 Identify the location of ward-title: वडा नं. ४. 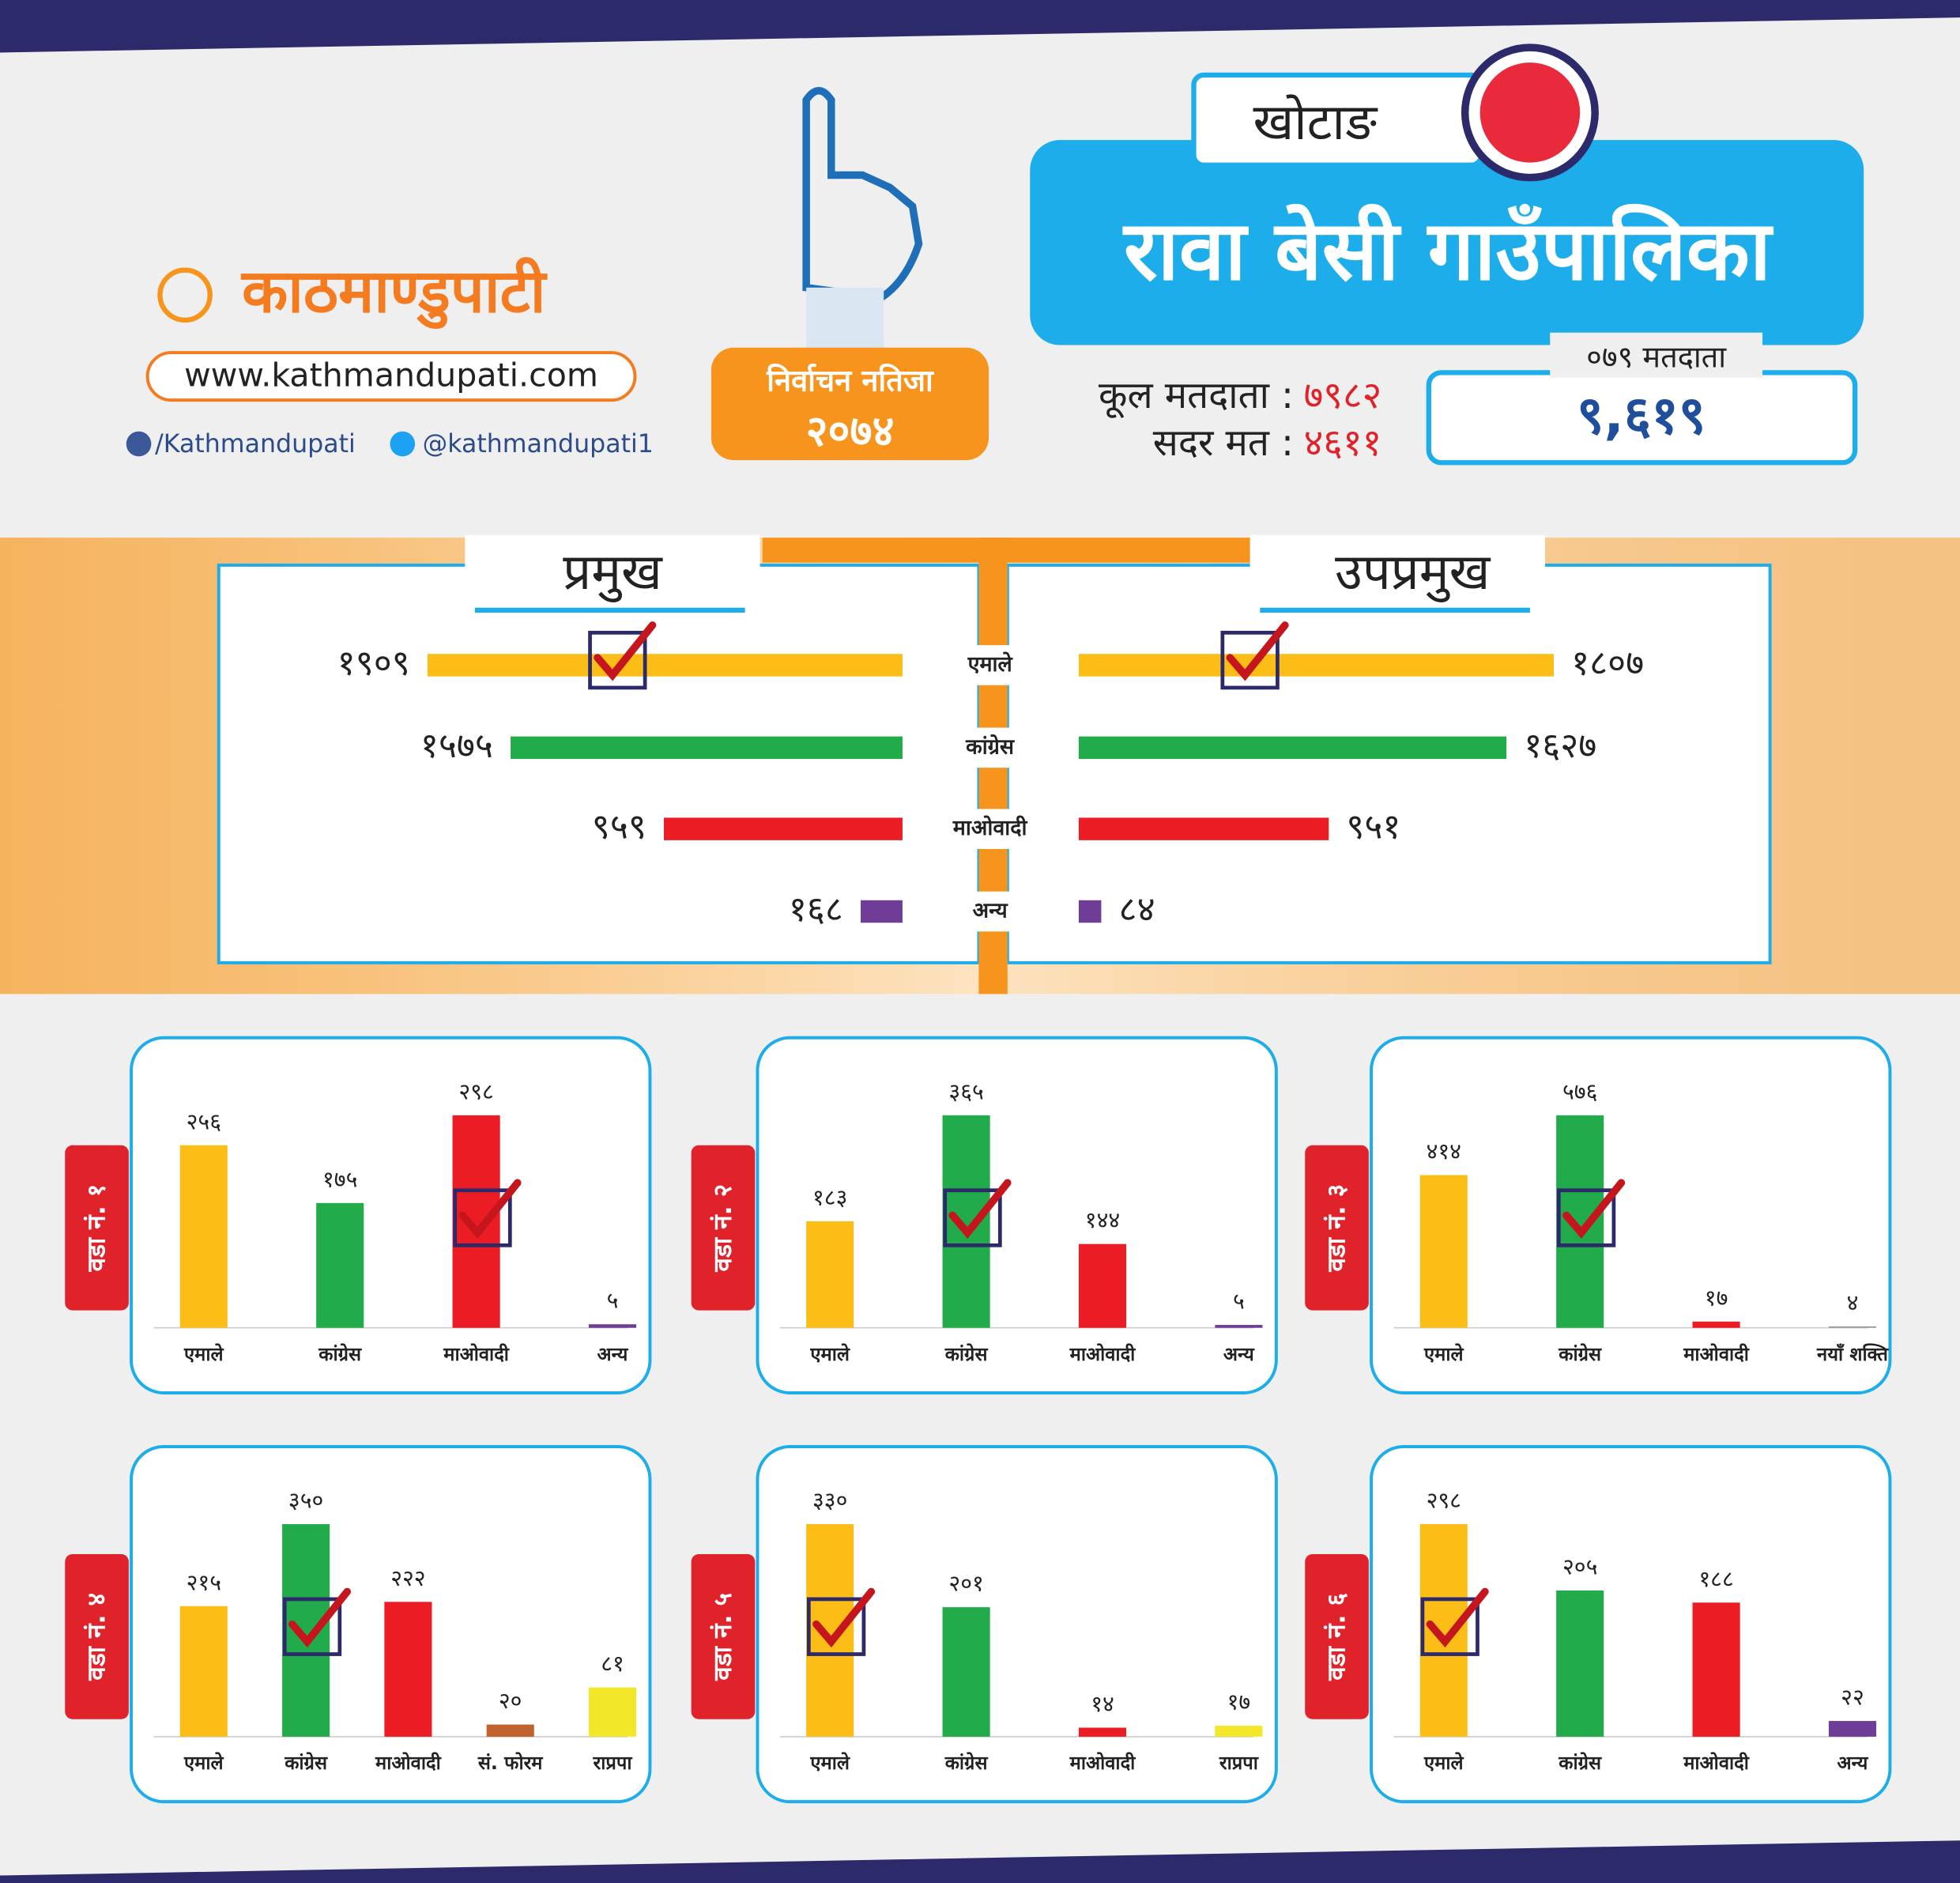
(96, 1637).